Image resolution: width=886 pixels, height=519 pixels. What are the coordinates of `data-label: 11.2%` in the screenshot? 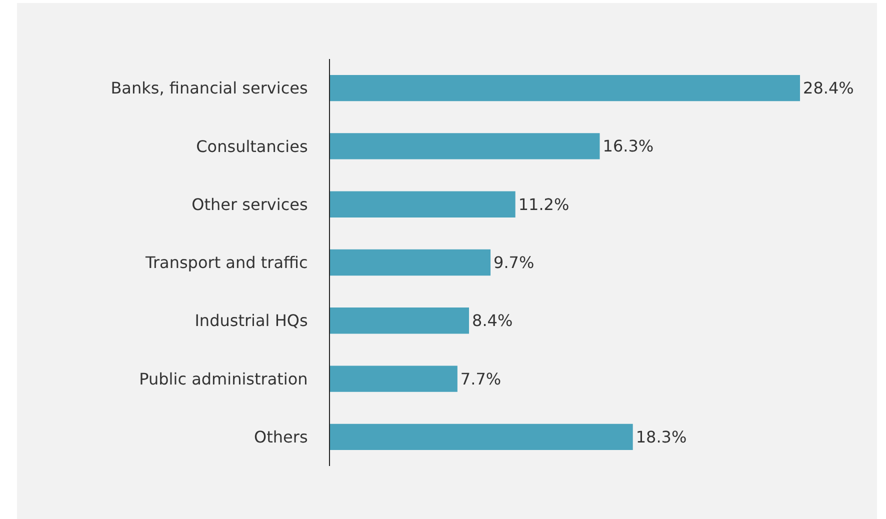 It's located at (544, 204).